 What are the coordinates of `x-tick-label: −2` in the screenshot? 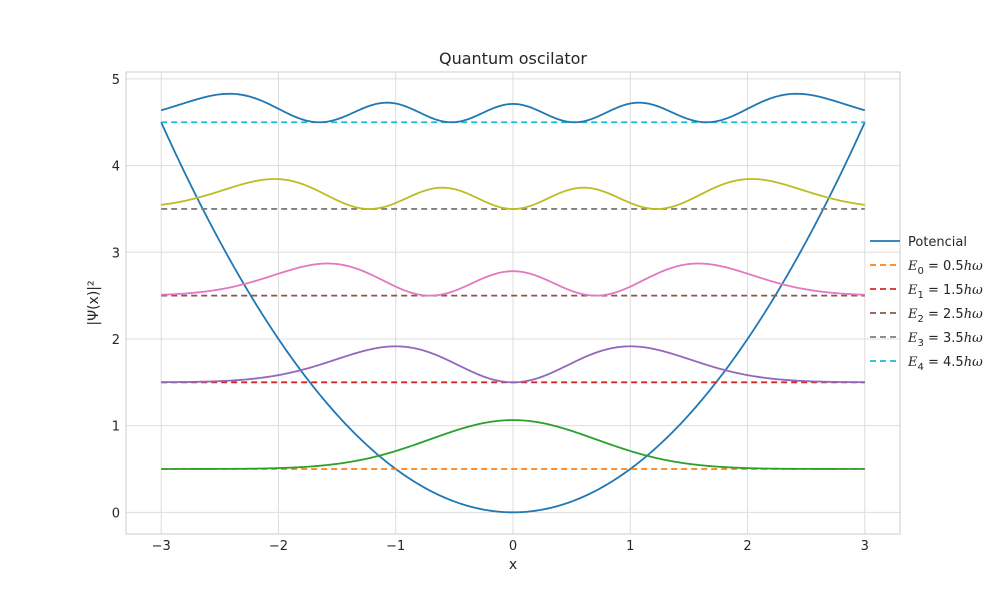 It's located at (278, 546).